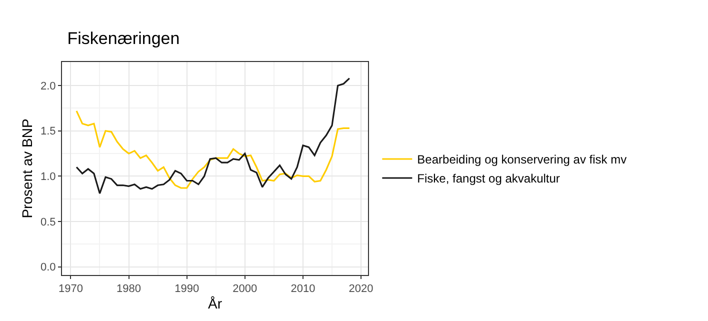 The image size is (708, 321). I want to click on x-tick-label: 2010, so click(303, 289).